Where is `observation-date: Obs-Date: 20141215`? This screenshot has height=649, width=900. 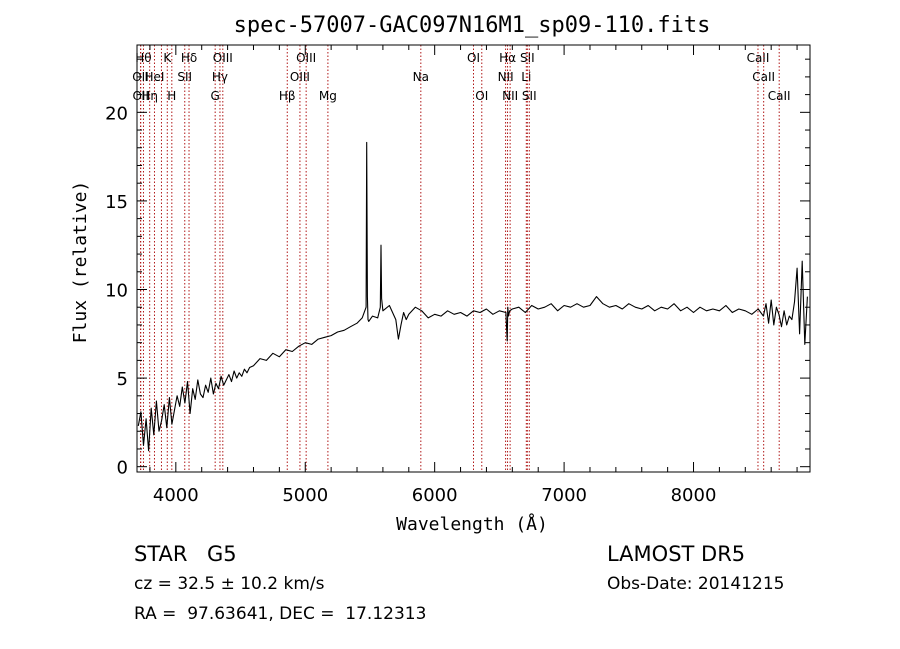
observation-date: Obs-Date: 20141215 is located at coordinates (696, 584).